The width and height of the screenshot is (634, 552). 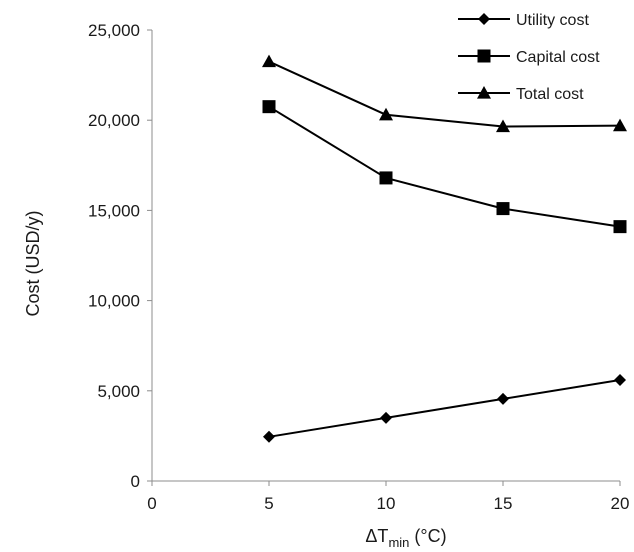 I want to click on legend-label-utility-cost: Utility cost, so click(x=552, y=20).